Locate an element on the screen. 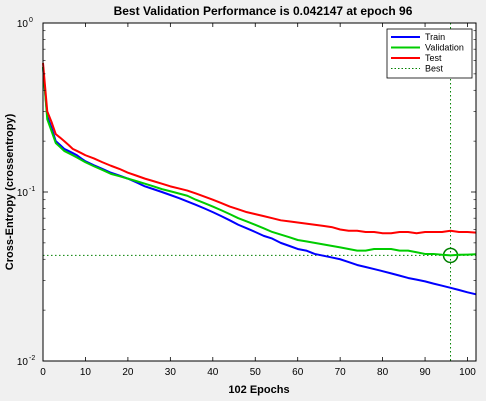 This screenshot has height=401, width=486. x-tick-label: 0 is located at coordinates (43, 372).